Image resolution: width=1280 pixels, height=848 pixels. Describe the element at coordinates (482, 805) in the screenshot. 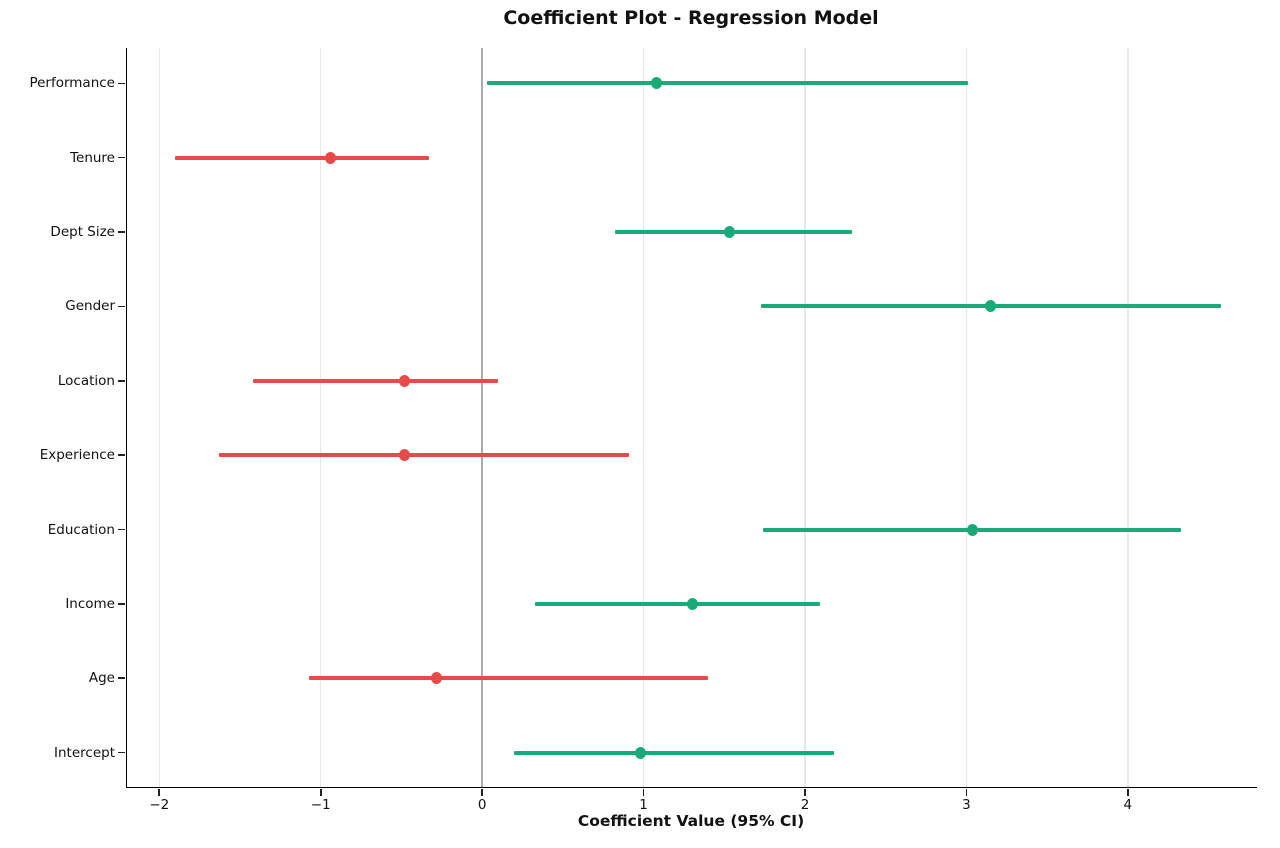

I see `x-tick-label: 0` at that location.